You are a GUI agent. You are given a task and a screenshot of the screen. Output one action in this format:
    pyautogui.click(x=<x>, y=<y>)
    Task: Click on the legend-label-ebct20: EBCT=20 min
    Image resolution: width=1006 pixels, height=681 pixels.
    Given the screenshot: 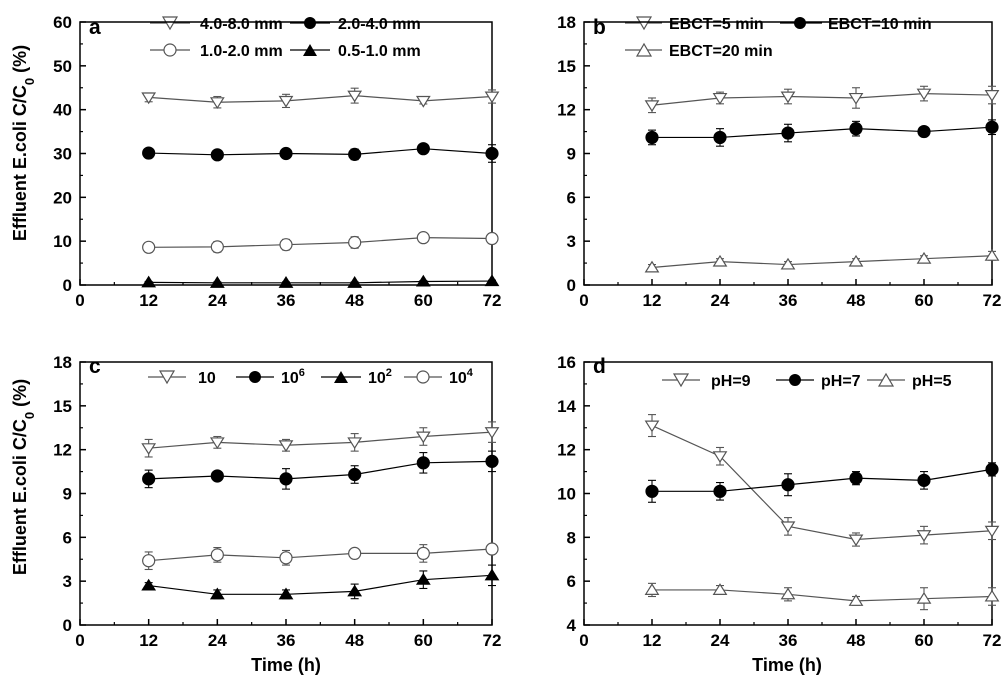 What is the action you would take?
    pyautogui.click(x=721, y=51)
    